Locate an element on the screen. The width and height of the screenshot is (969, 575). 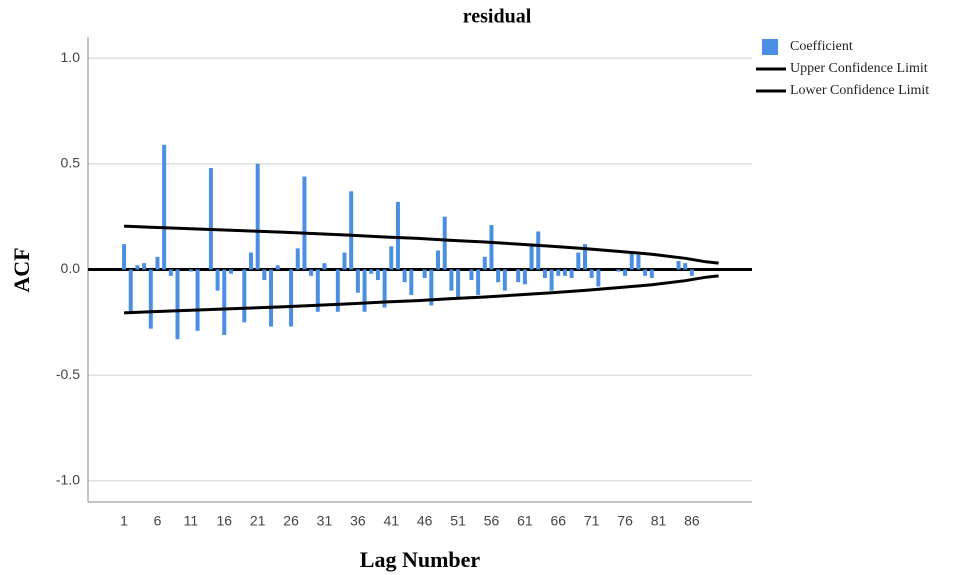
x-tick-label: 56 is located at coordinates (492, 521).